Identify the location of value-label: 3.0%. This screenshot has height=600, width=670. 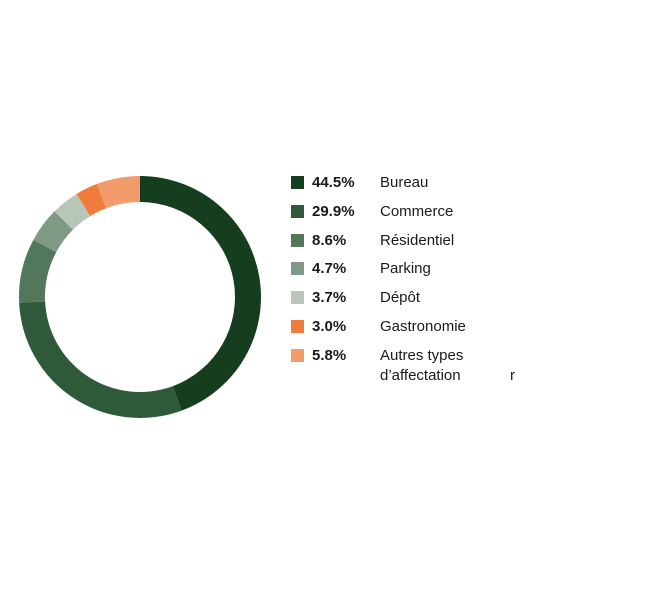
(329, 326).